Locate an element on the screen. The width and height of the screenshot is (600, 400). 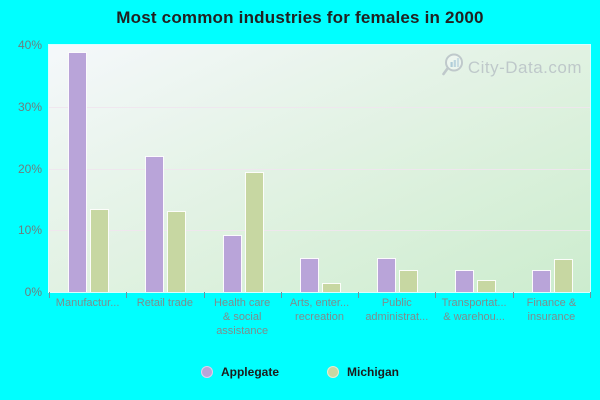
legend-swatch-michigan is located at coordinates (333, 372).